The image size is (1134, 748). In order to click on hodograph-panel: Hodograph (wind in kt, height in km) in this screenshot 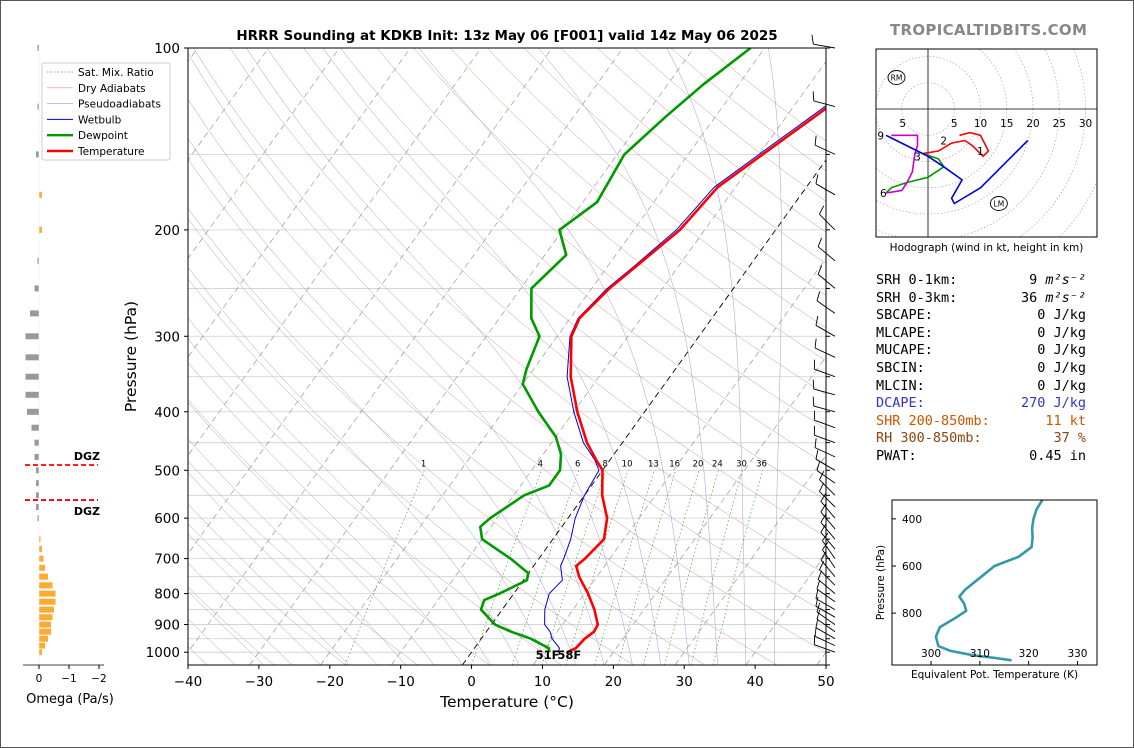, I will do `click(986, 151)`.